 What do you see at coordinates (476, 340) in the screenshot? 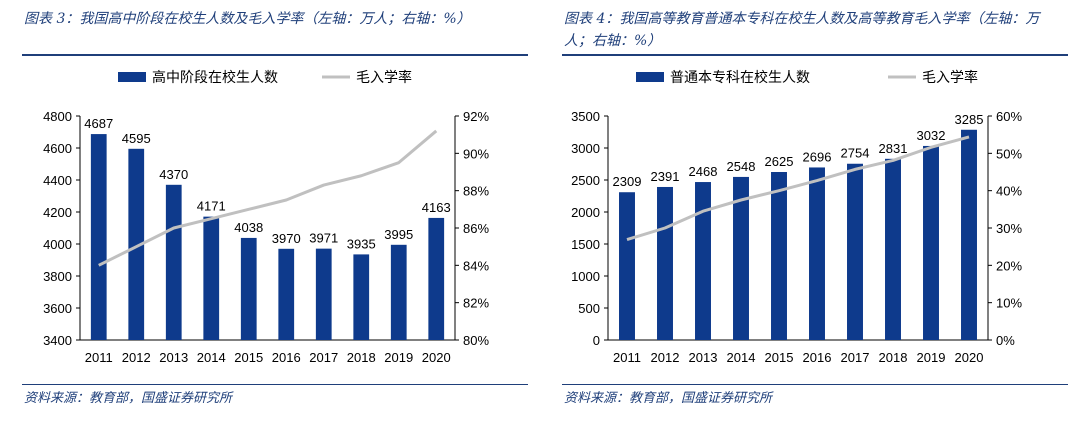
I see `y2-tick-label: 80%` at bounding box center [476, 340].